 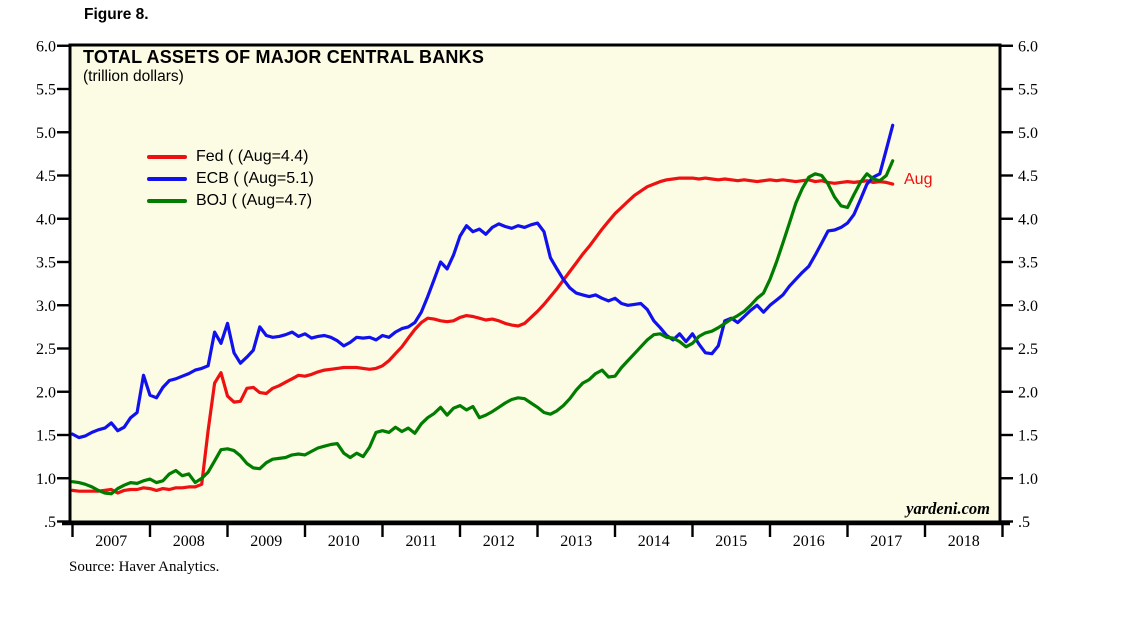 I want to click on y-tick-label-left: 2.0, so click(x=46, y=392).